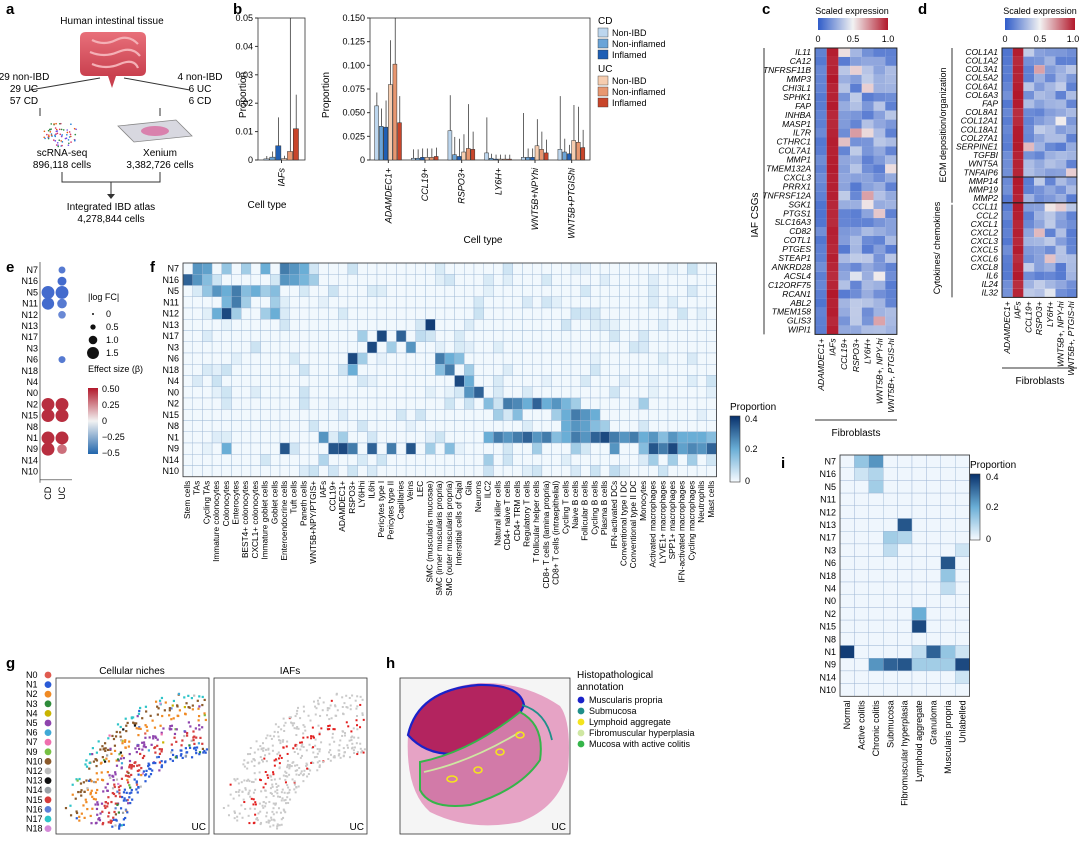 This screenshot has height=843, width=1080. I want to click on row-label: ABL2, so click(800, 303).